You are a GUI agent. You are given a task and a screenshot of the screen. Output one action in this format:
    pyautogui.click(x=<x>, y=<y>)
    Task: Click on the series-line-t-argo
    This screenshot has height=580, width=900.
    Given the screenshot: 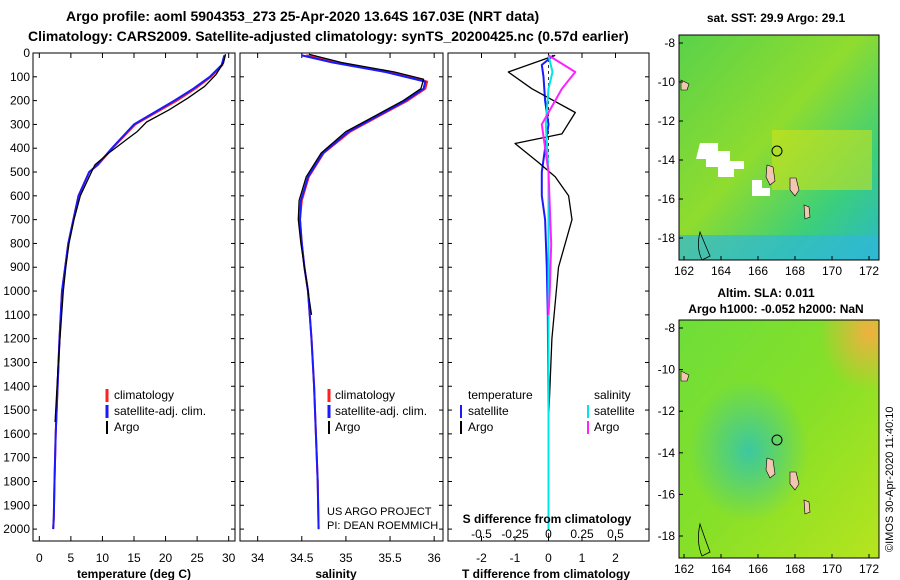 What is the action you would take?
    pyautogui.click(x=541, y=238)
    